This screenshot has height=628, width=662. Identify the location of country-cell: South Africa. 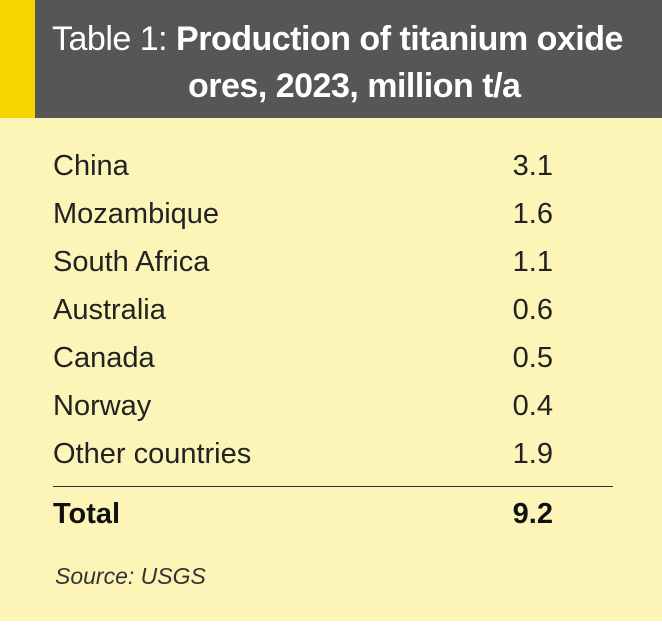
(131, 262).